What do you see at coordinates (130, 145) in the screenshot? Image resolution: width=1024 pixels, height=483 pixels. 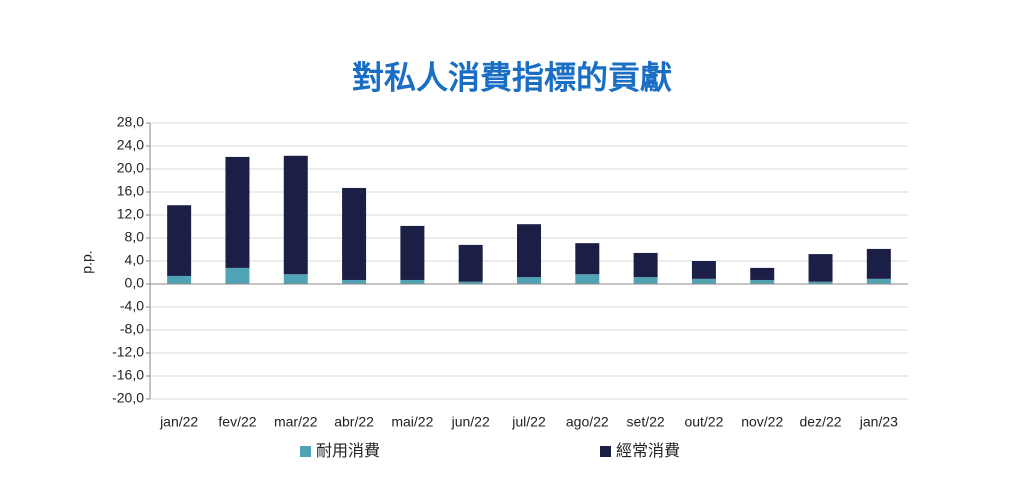 I see `y-tick-label: 24,0` at bounding box center [130, 145].